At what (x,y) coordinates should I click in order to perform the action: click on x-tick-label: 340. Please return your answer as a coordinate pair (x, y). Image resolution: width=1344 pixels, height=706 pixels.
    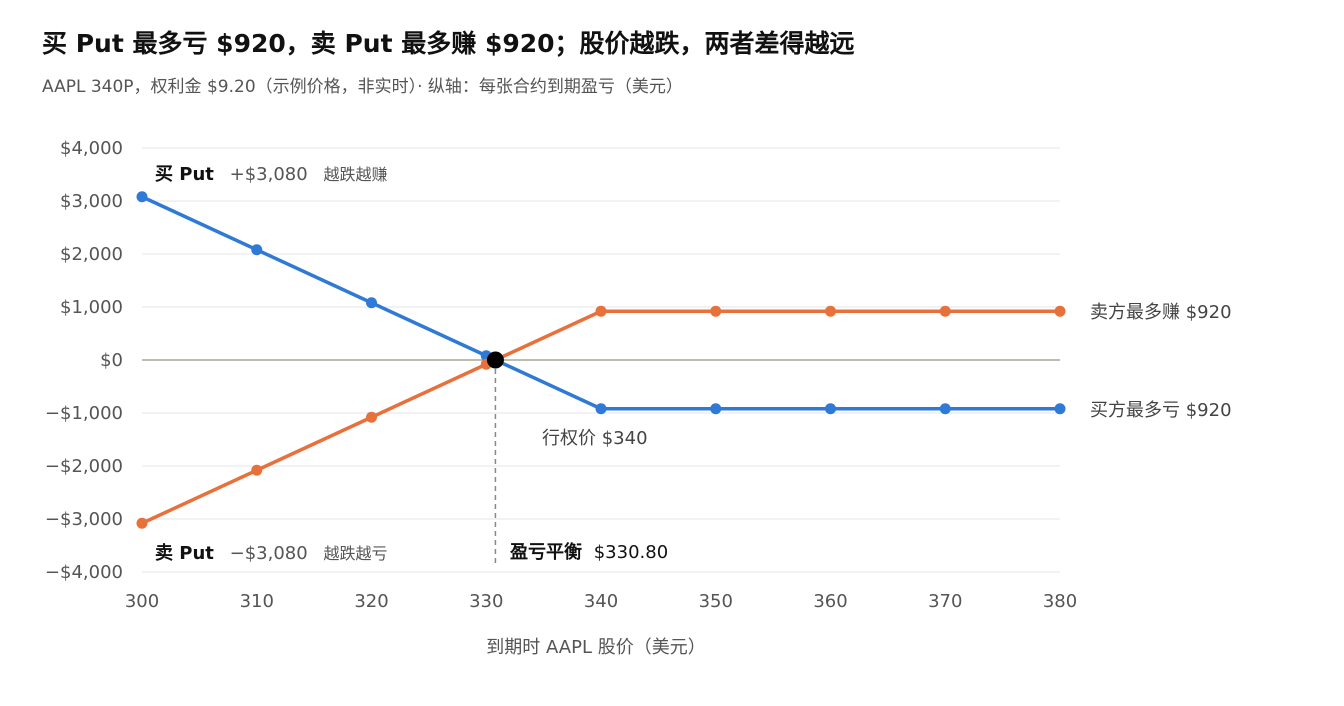
    Looking at the image, I should click on (601, 601).